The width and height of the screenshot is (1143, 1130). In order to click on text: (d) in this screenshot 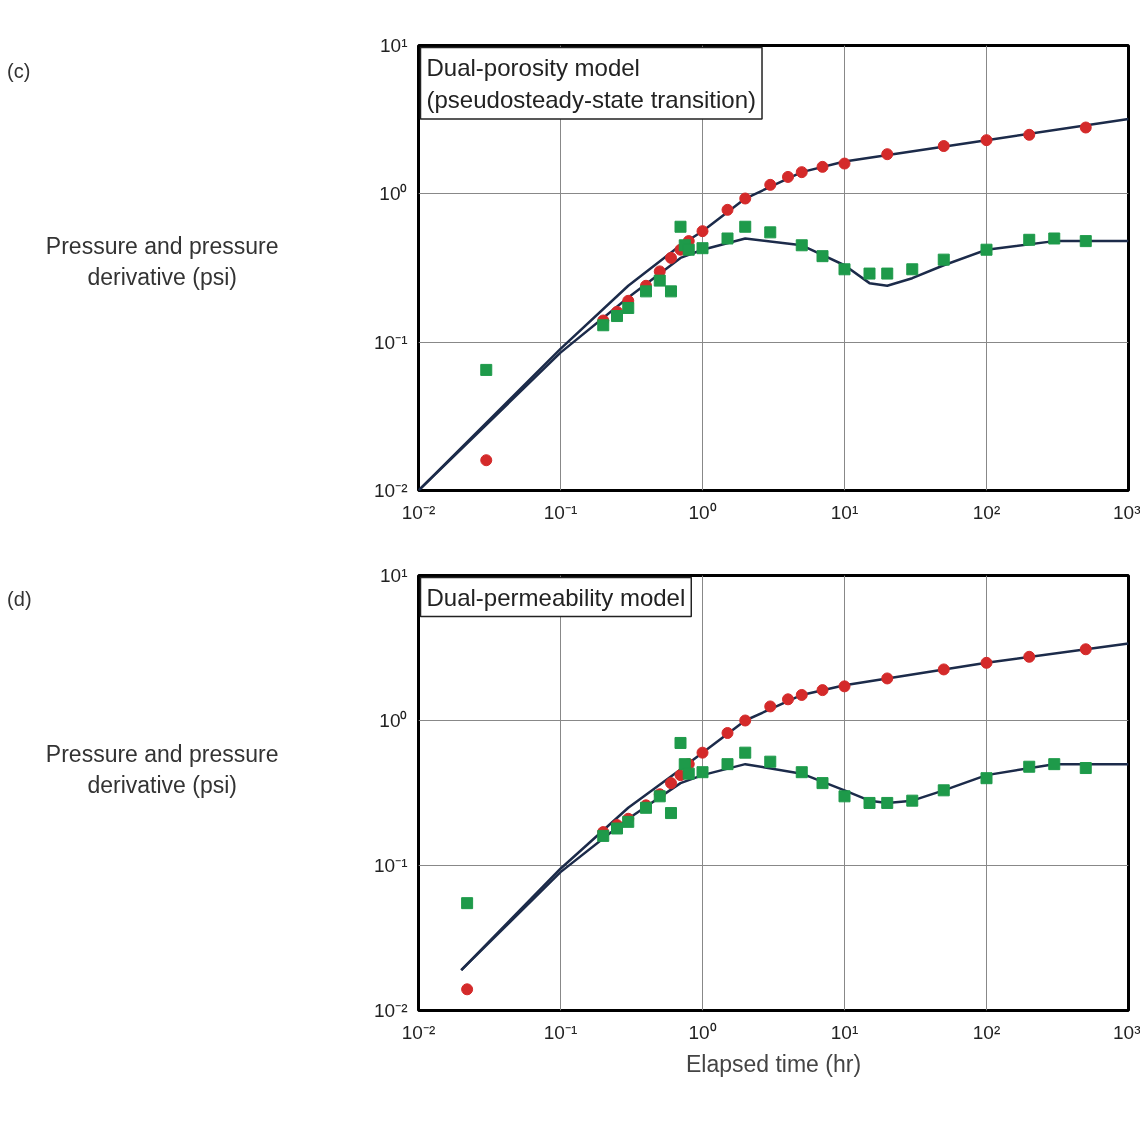, I will do `click(19, 598)`.